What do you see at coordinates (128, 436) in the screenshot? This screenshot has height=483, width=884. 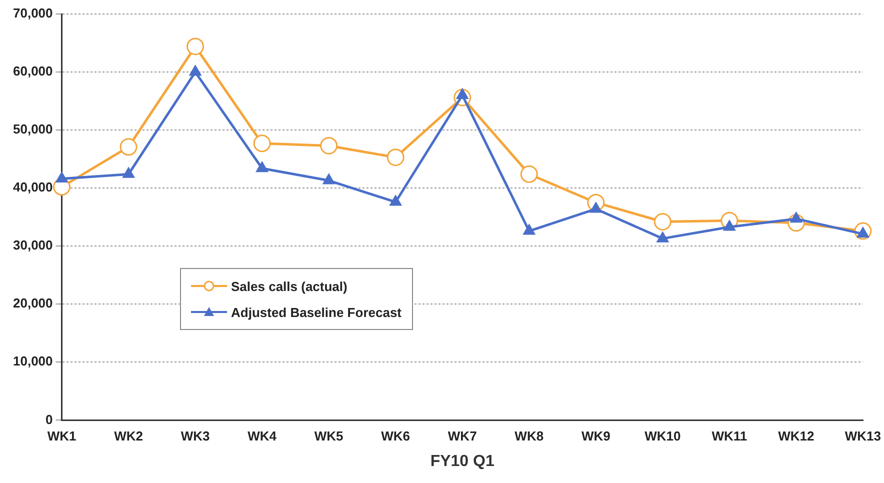 I see `x-tick-label: WK2` at bounding box center [128, 436].